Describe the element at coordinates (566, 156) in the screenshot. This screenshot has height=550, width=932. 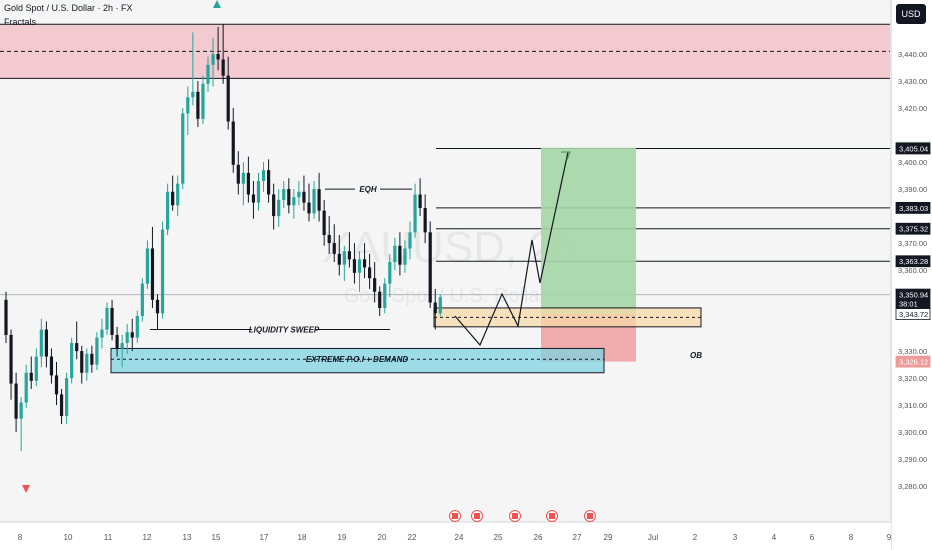
I see `projection-arrowhead` at that location.